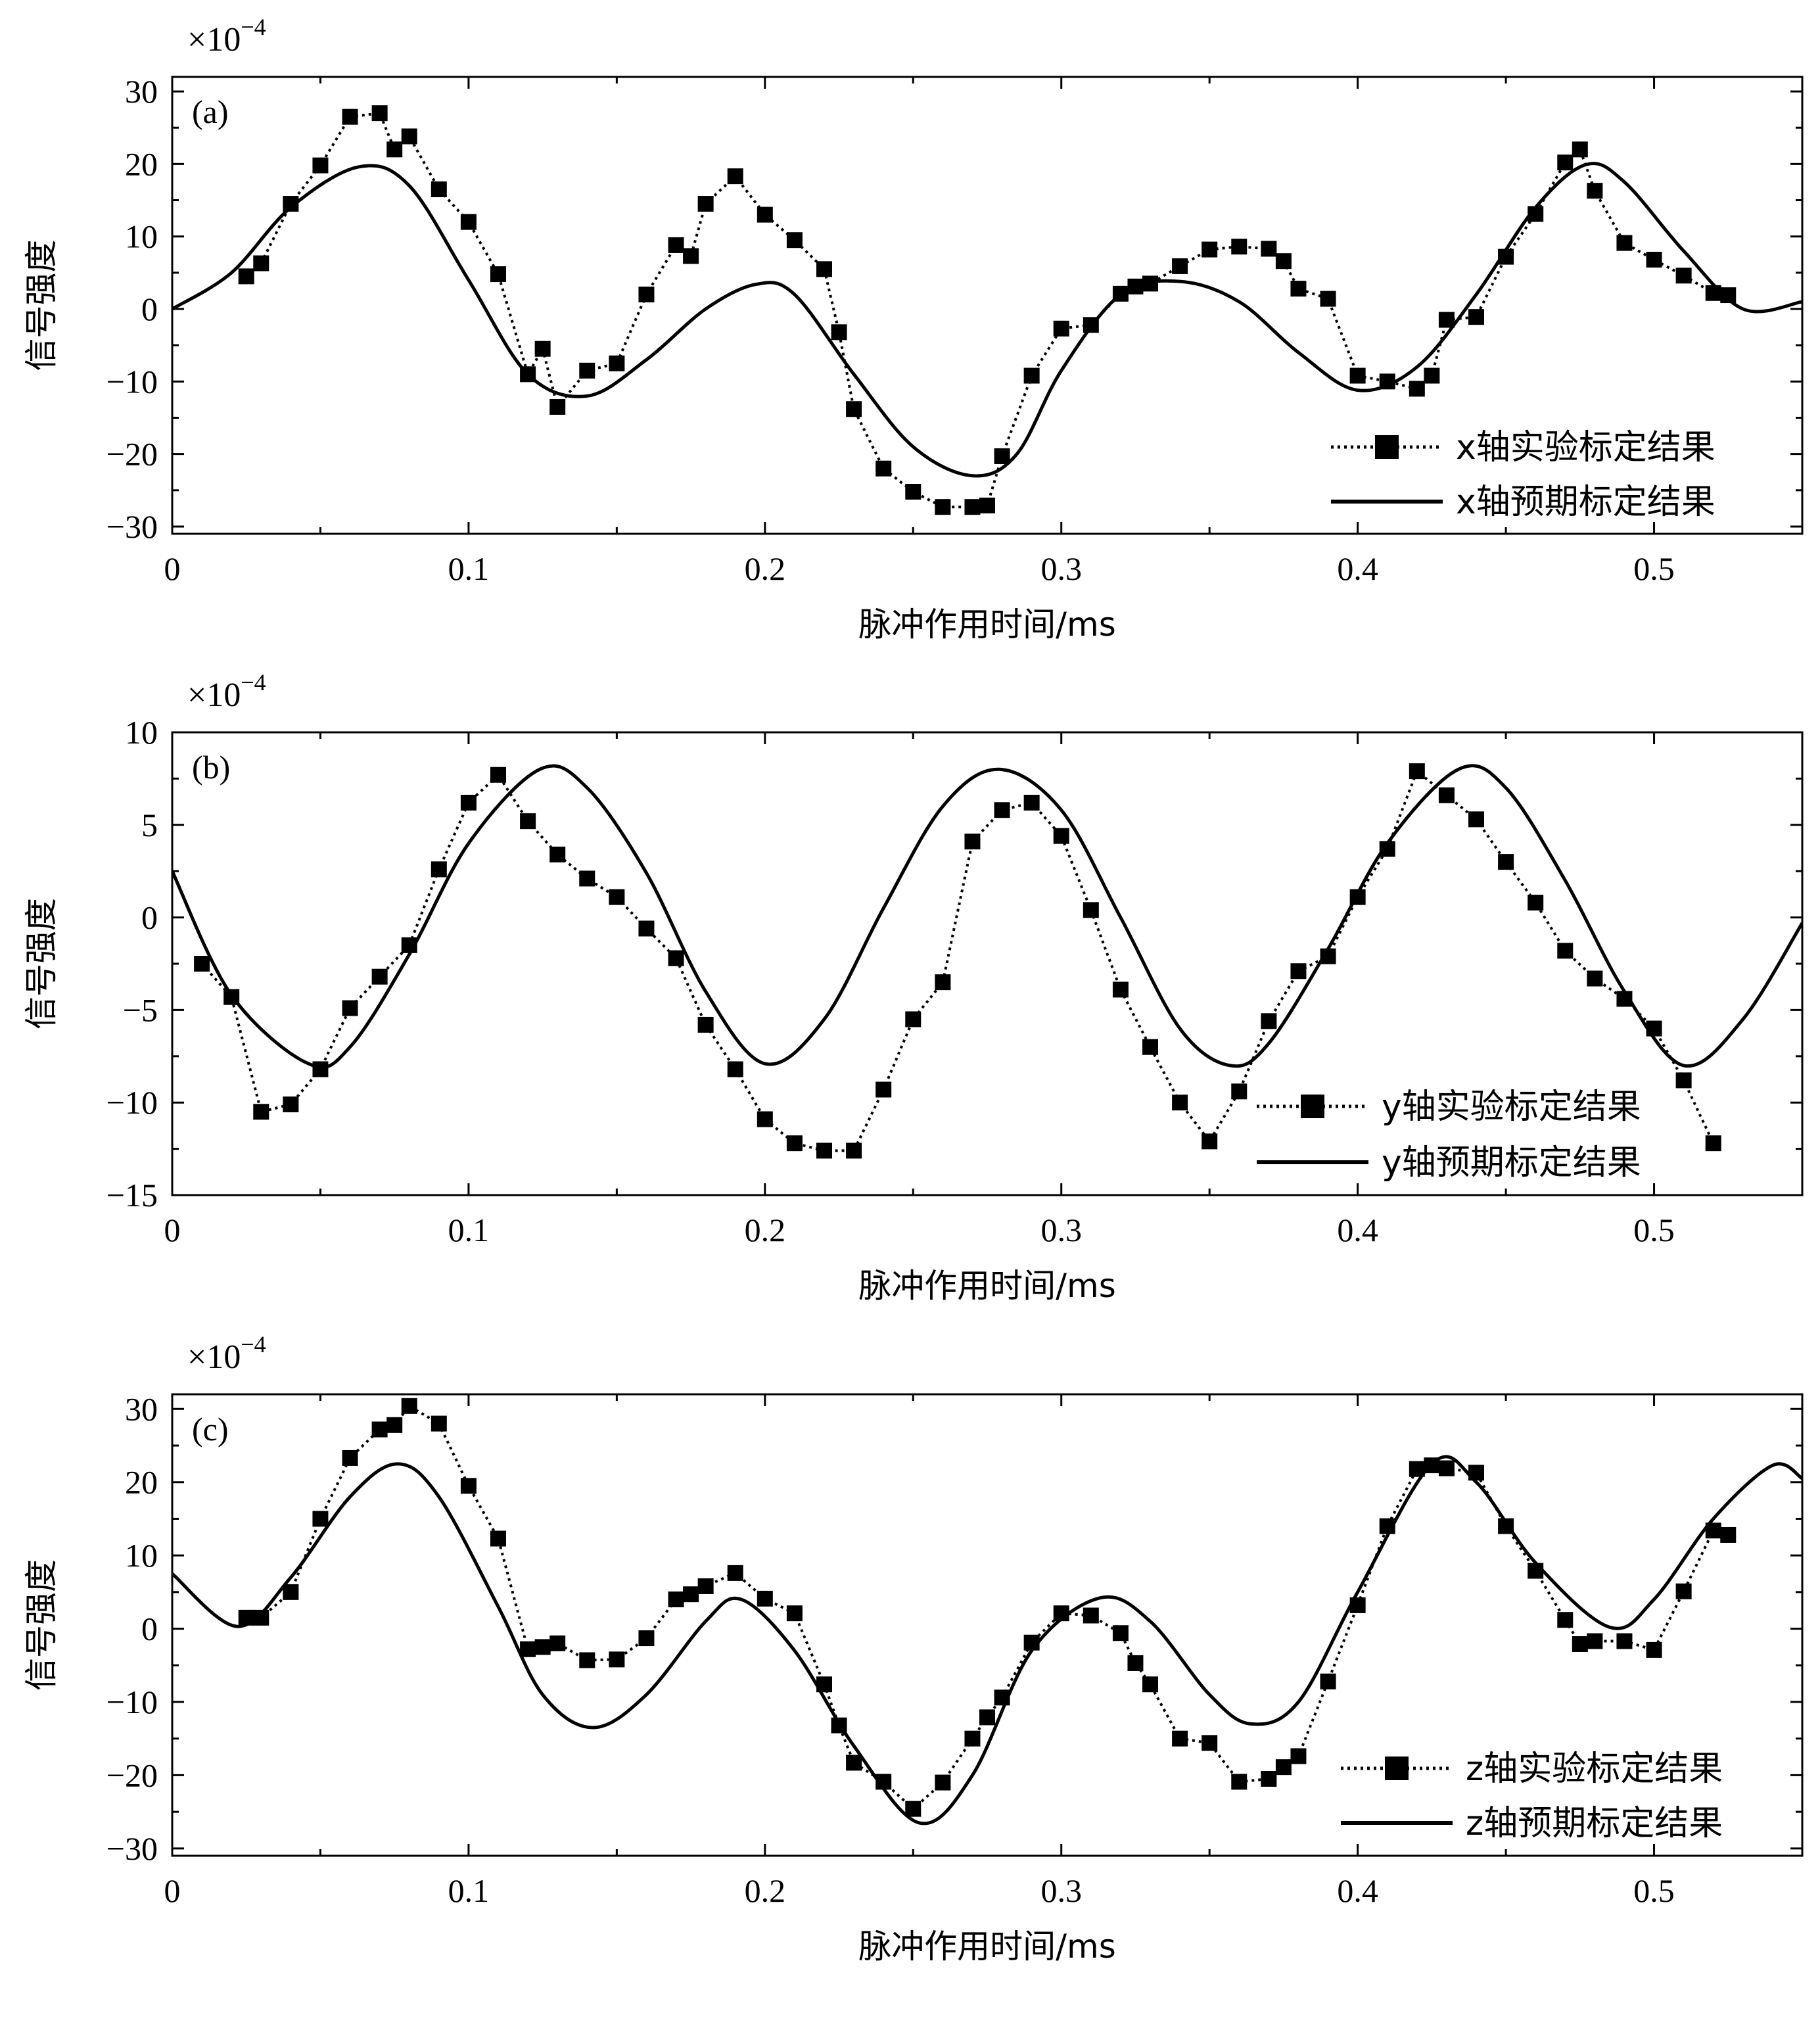 The width and height of the screenshot is (1820, 2028). Describe the element at coordinates (141, 91) in the screenshot. I see `y-tick-label: 30` at that location.